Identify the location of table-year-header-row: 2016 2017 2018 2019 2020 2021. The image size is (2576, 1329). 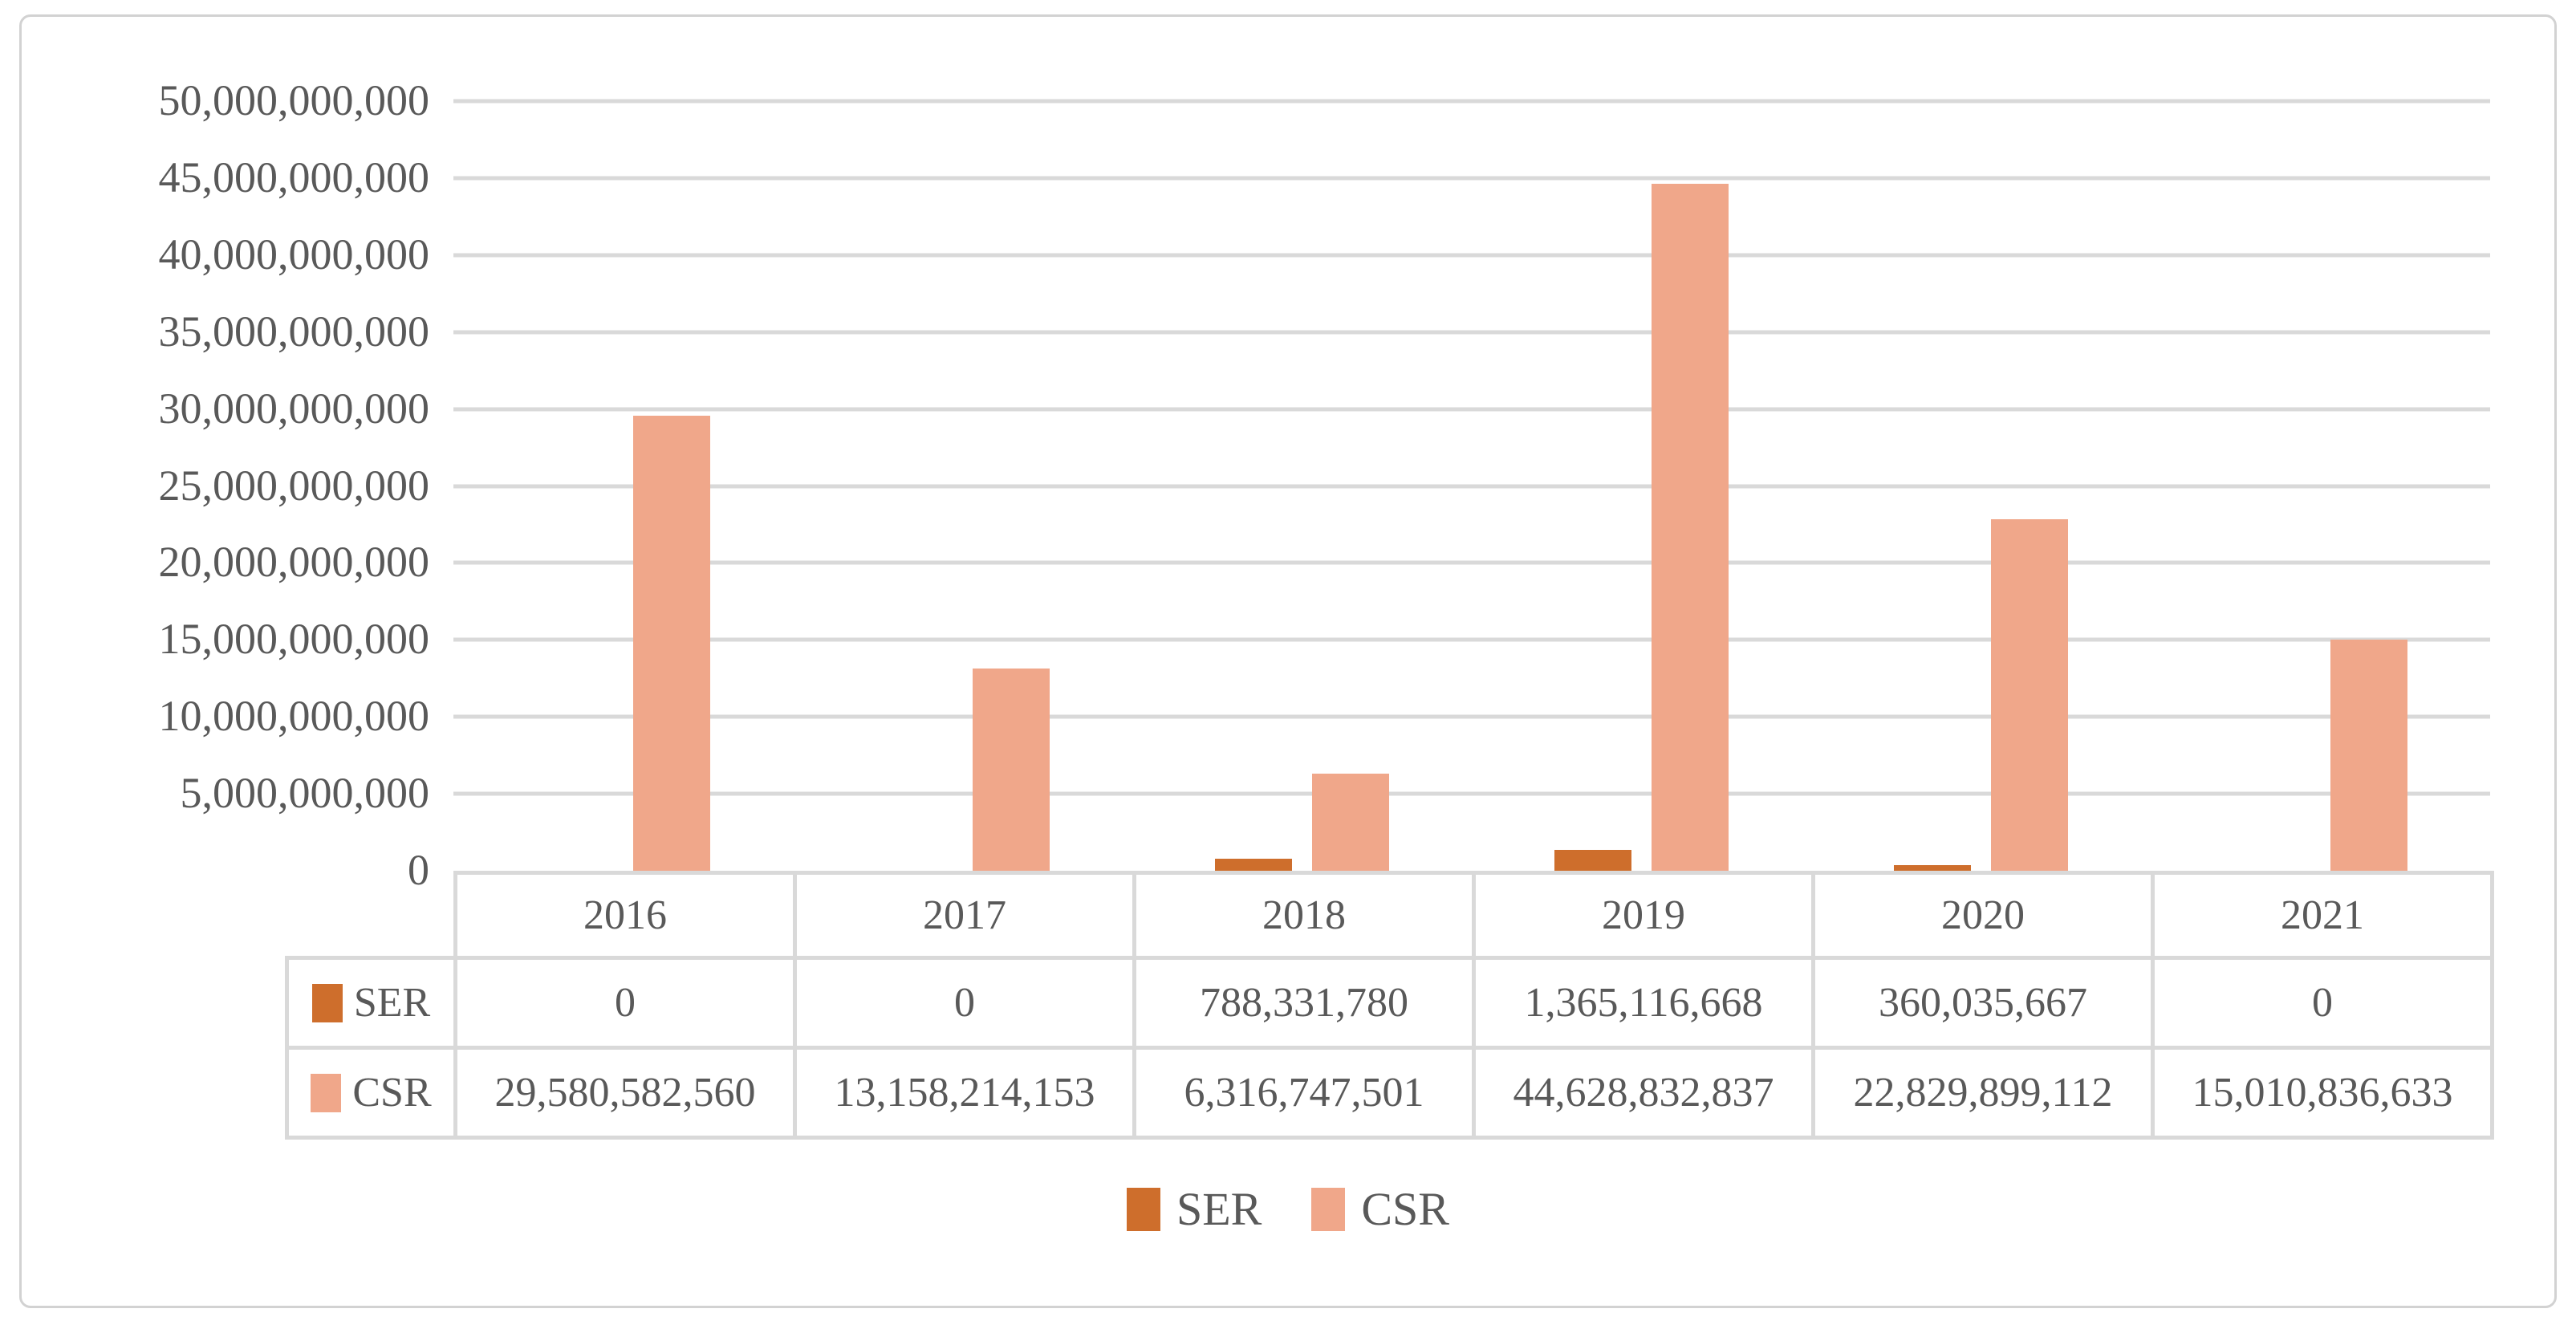
(1391, 915).